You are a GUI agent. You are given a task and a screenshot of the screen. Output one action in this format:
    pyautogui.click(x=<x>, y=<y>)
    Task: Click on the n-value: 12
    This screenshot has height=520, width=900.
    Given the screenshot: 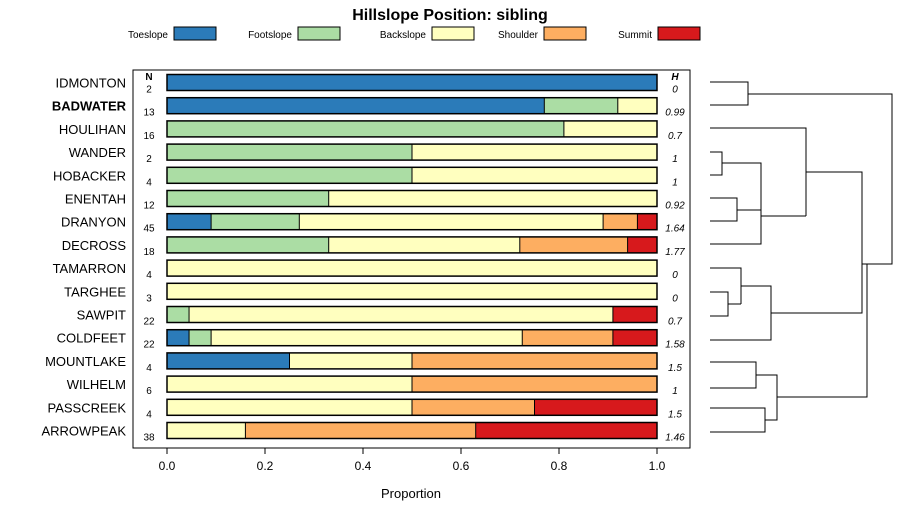 What is the action you would take?
    pyautogui.click(x=149, y=206)
    